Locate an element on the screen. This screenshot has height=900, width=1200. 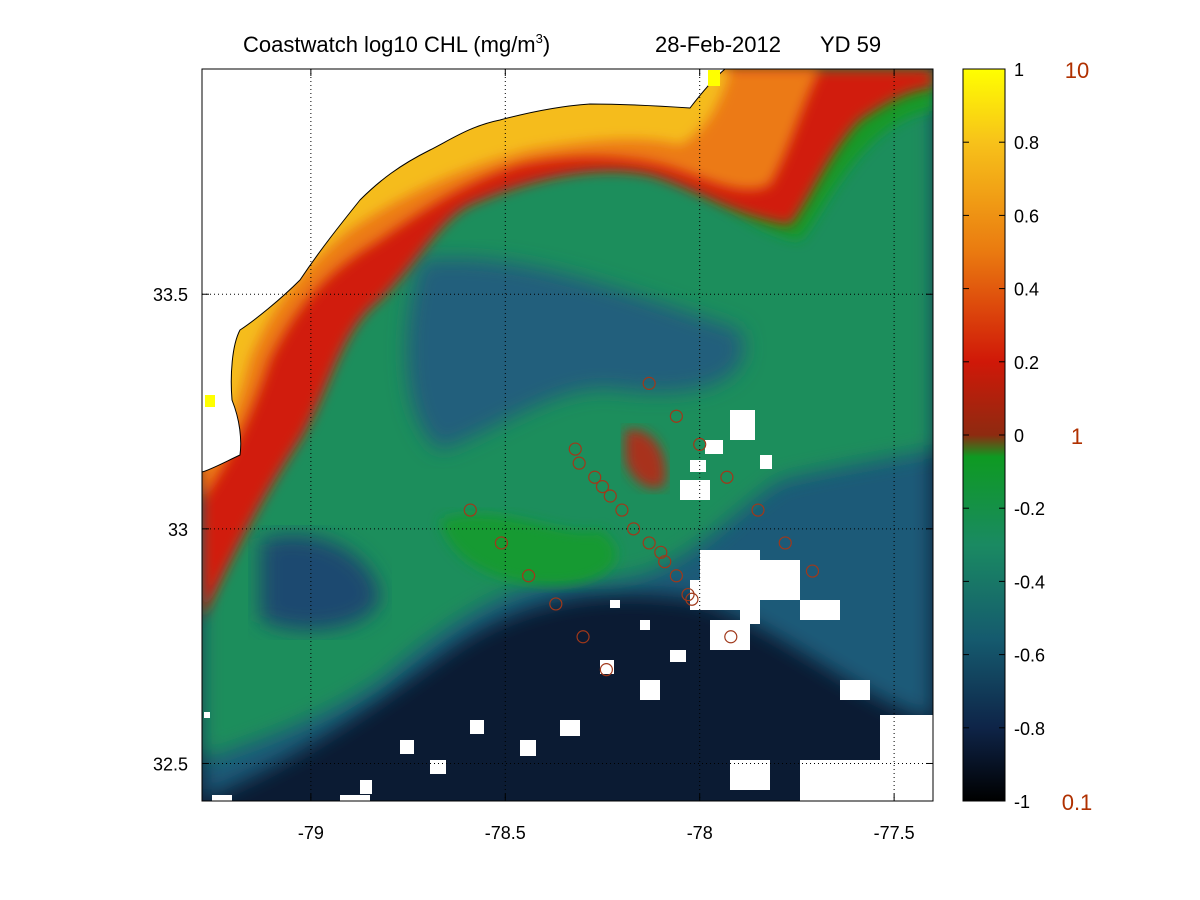
title-yearday: YD 59 is located at coordinates (850, 44).